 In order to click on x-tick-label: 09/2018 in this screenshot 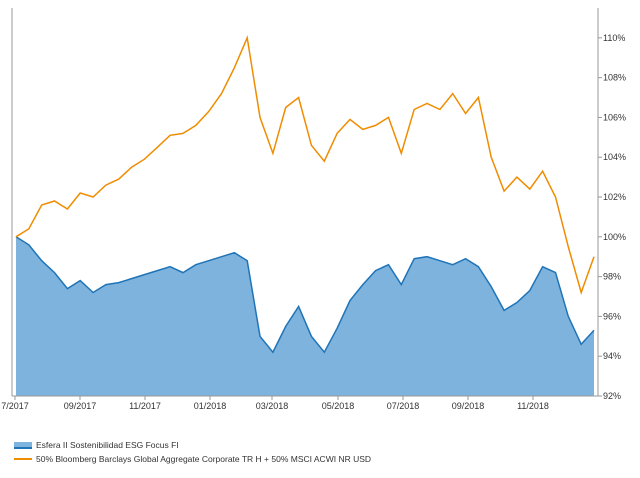, I will do `click(468, 406)`.